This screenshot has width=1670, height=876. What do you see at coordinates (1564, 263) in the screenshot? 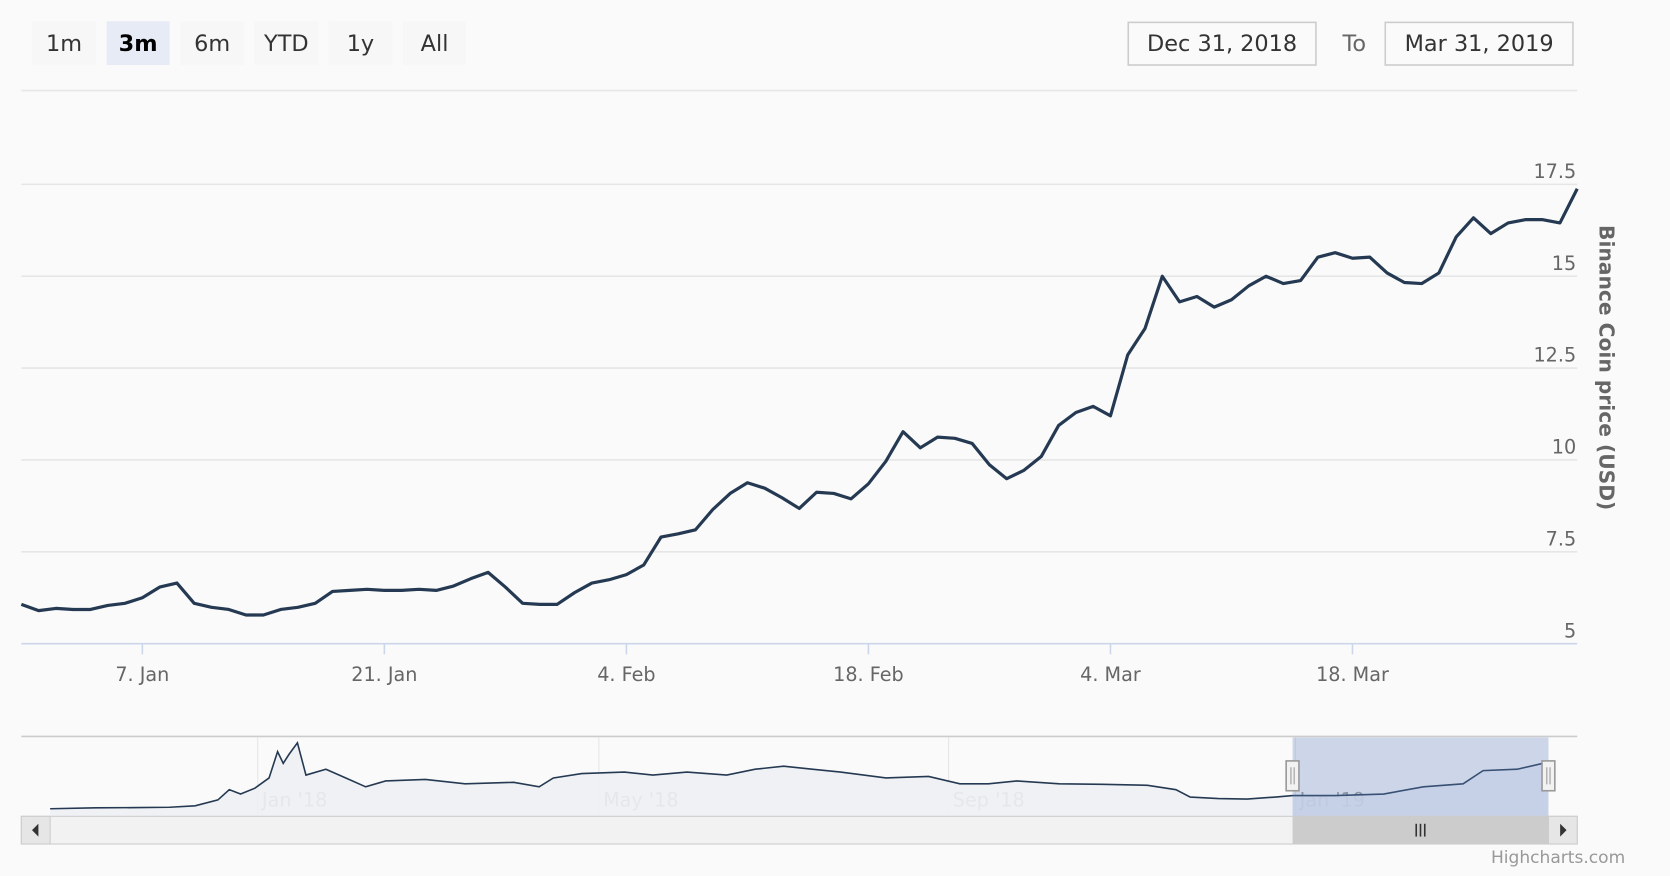
I see `y-tick-label: 15` at bounding box center [1564, 263].